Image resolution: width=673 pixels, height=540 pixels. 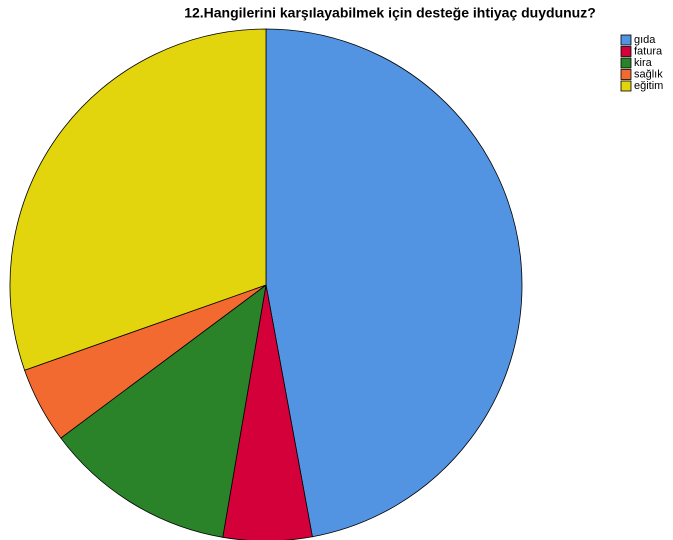 What do you see at coordinates (648, 74) in the screenshot?
I see `legend-label: sağlık` at bounding box center [648, 74].